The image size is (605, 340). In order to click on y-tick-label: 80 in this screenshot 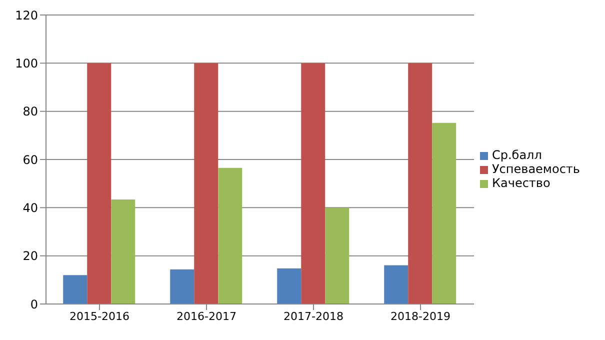, I will do `click(30, 111)`.